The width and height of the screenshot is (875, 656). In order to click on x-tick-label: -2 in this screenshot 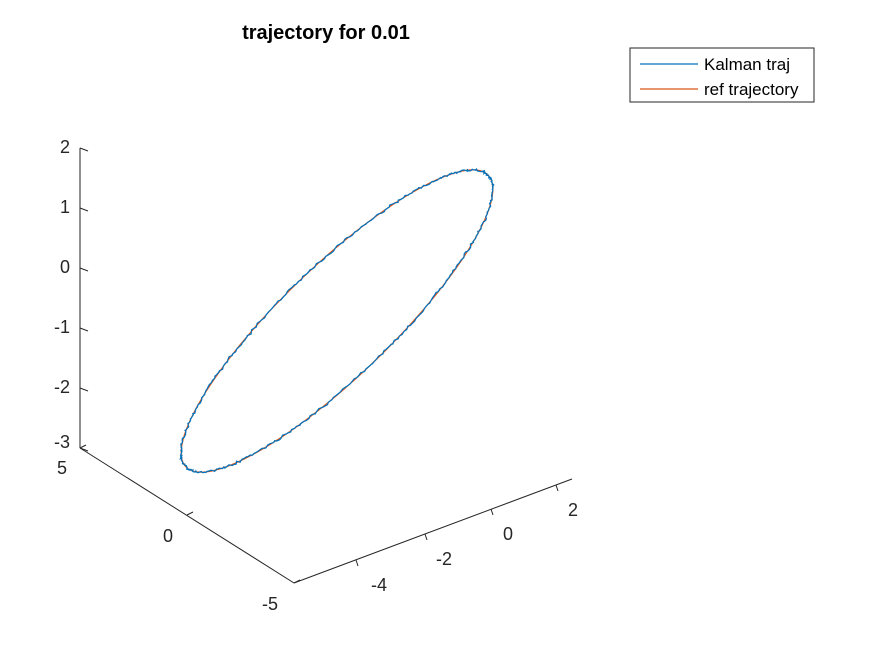, I will do `click(444, 559)`.